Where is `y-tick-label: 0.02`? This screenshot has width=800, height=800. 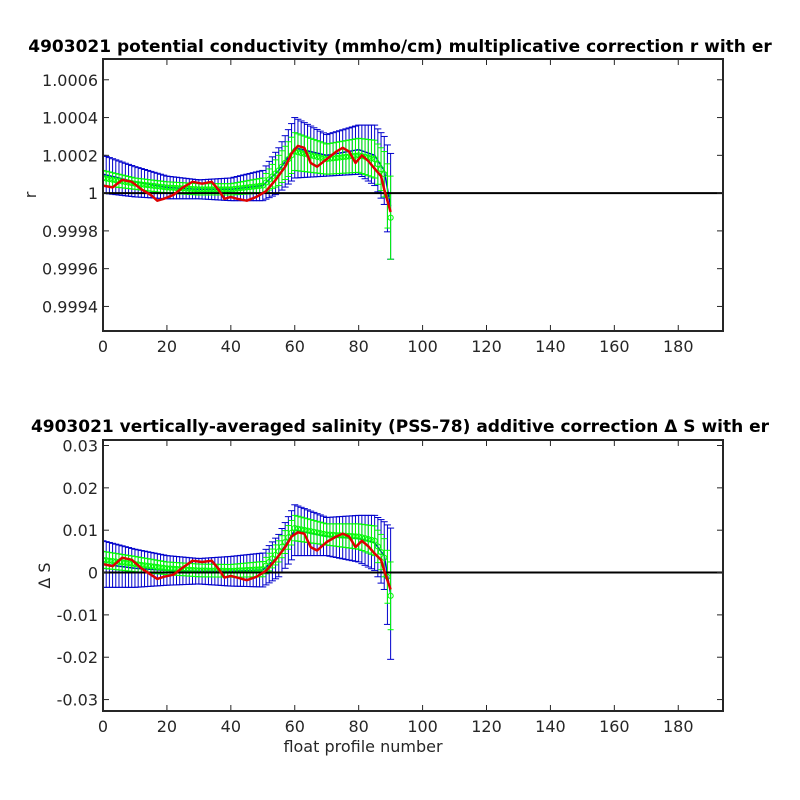
y-tick-label: 0.02 is located at coordinates (80, 488).